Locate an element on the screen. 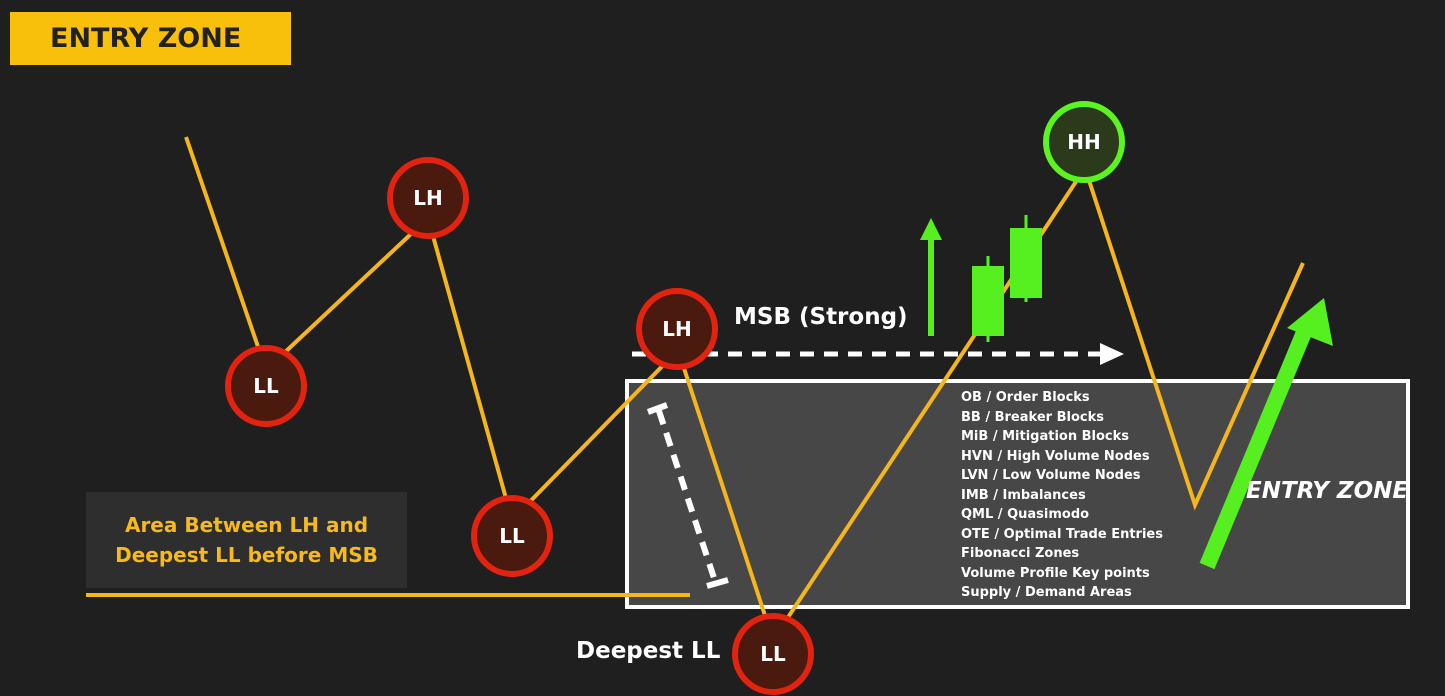 The image size is (1445, 696). msb-label: MSB (Strong) is located at coordinates (821, 317).